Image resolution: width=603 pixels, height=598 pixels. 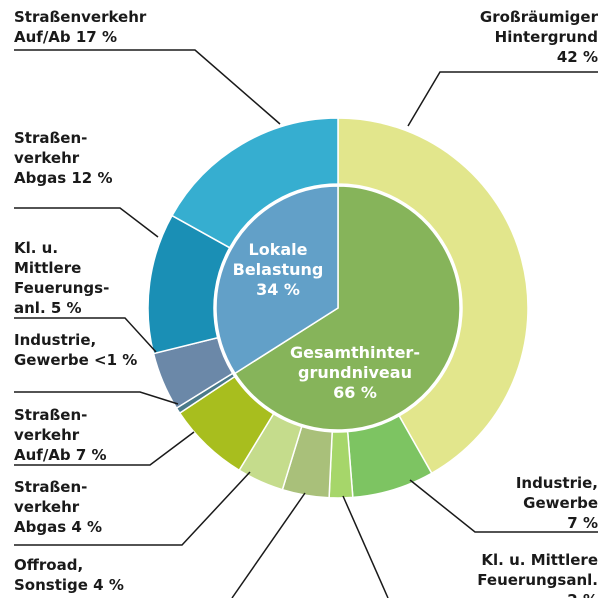 I want to click on label-line: Mittlere, so click(x=47, y=268).